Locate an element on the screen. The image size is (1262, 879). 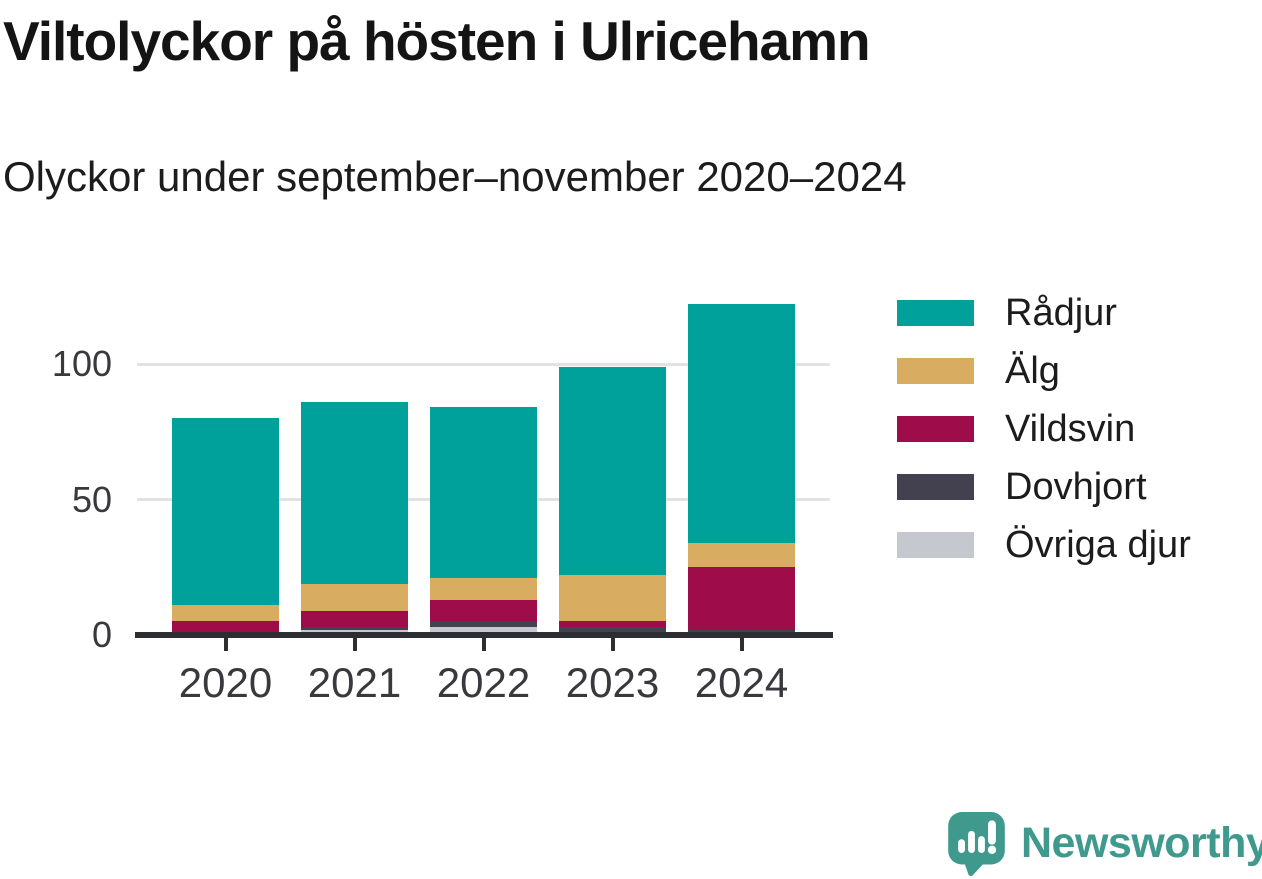
legend-item-Dovhjort: Dovhjort is located at coordinates (1044, 487).